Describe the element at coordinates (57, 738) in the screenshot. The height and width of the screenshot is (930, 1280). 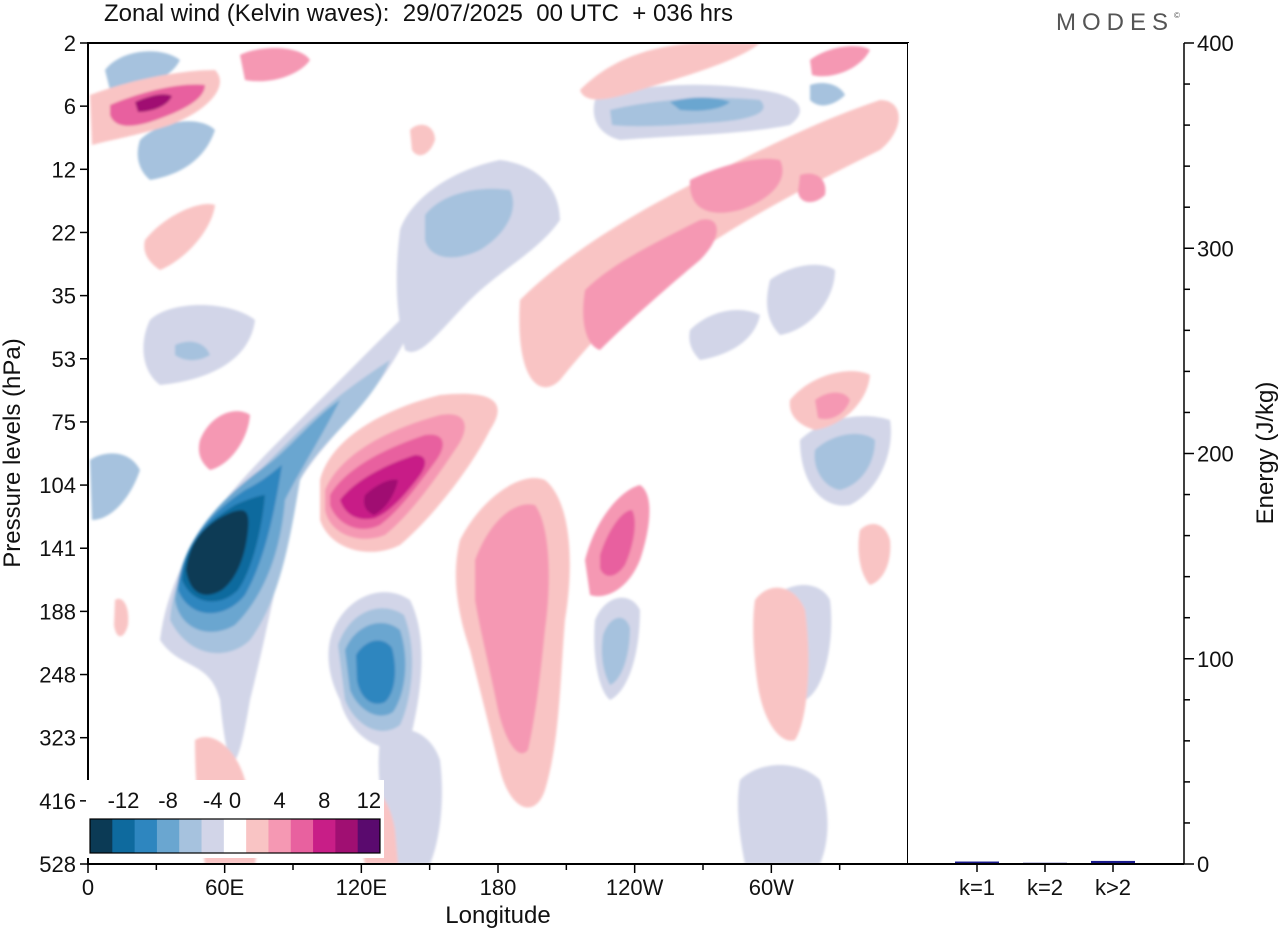
I see `y-tick-label: 323` at that location.